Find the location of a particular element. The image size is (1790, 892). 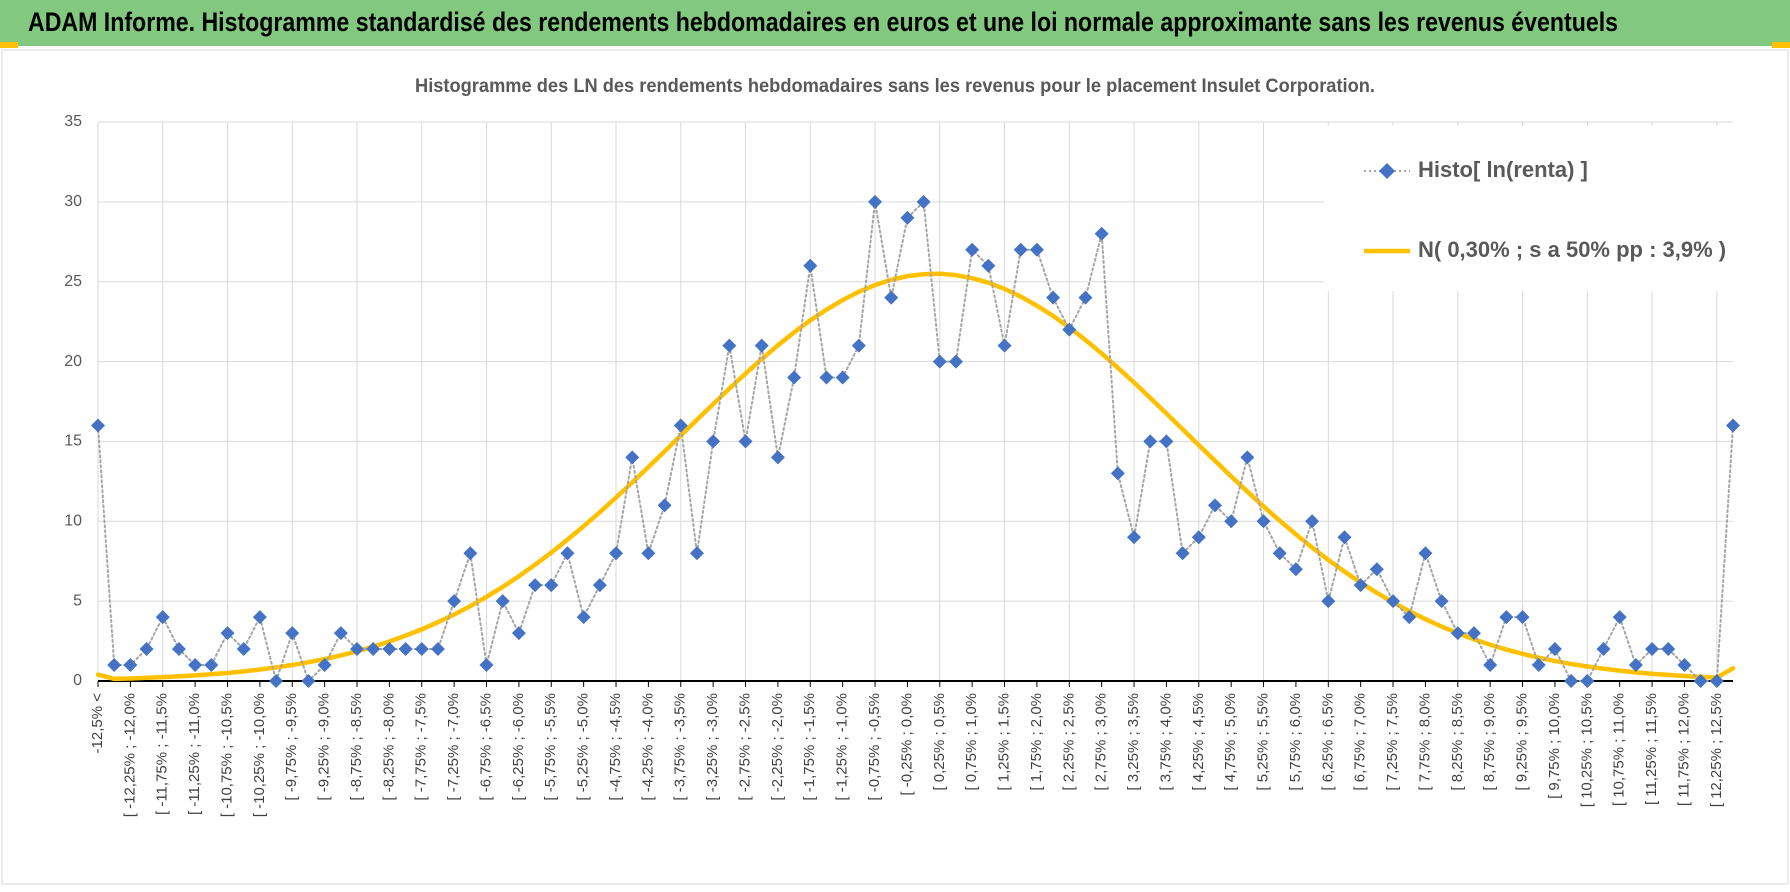

x-tick-label: [ 2,75% ; 3,0% is located at coordinates (1101, 742).